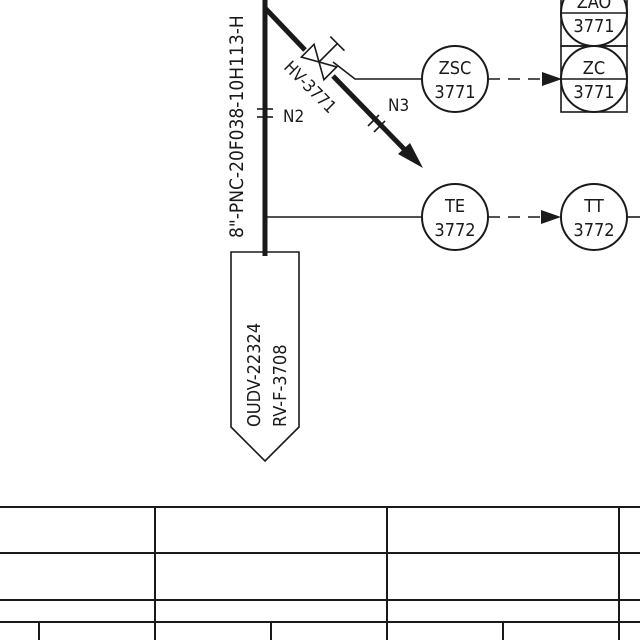 This screenshot has height=640, width=640. Describe the element at coordinates (594, 68) in the screenshot. I see `zc-func: ZC` at that location.